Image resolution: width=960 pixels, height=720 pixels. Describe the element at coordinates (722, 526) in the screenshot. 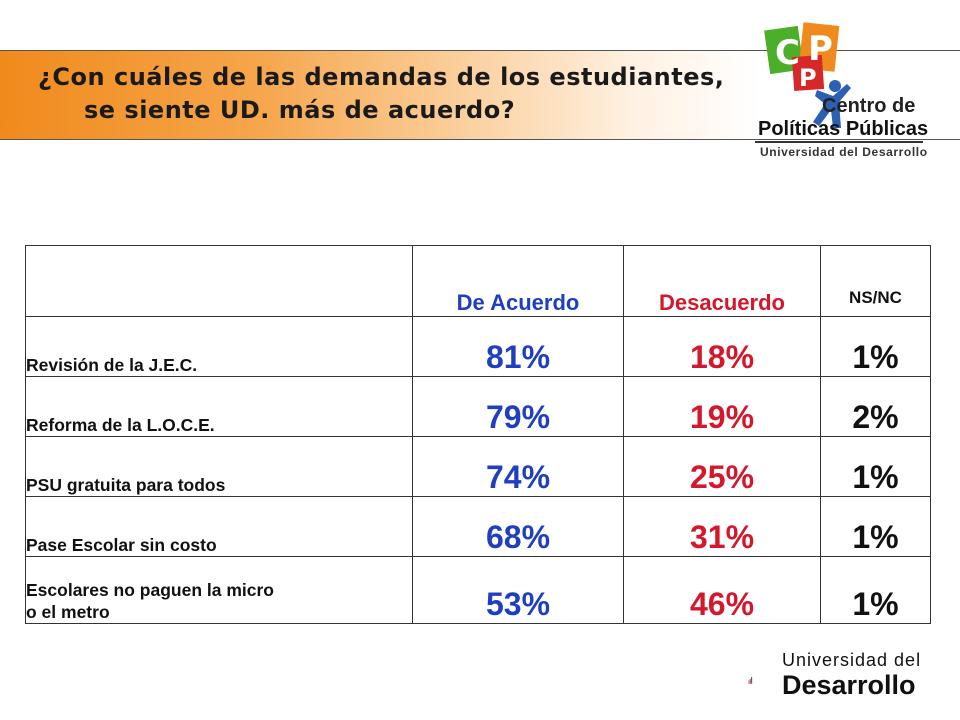

I see `disagree-value: 31%` at that location.